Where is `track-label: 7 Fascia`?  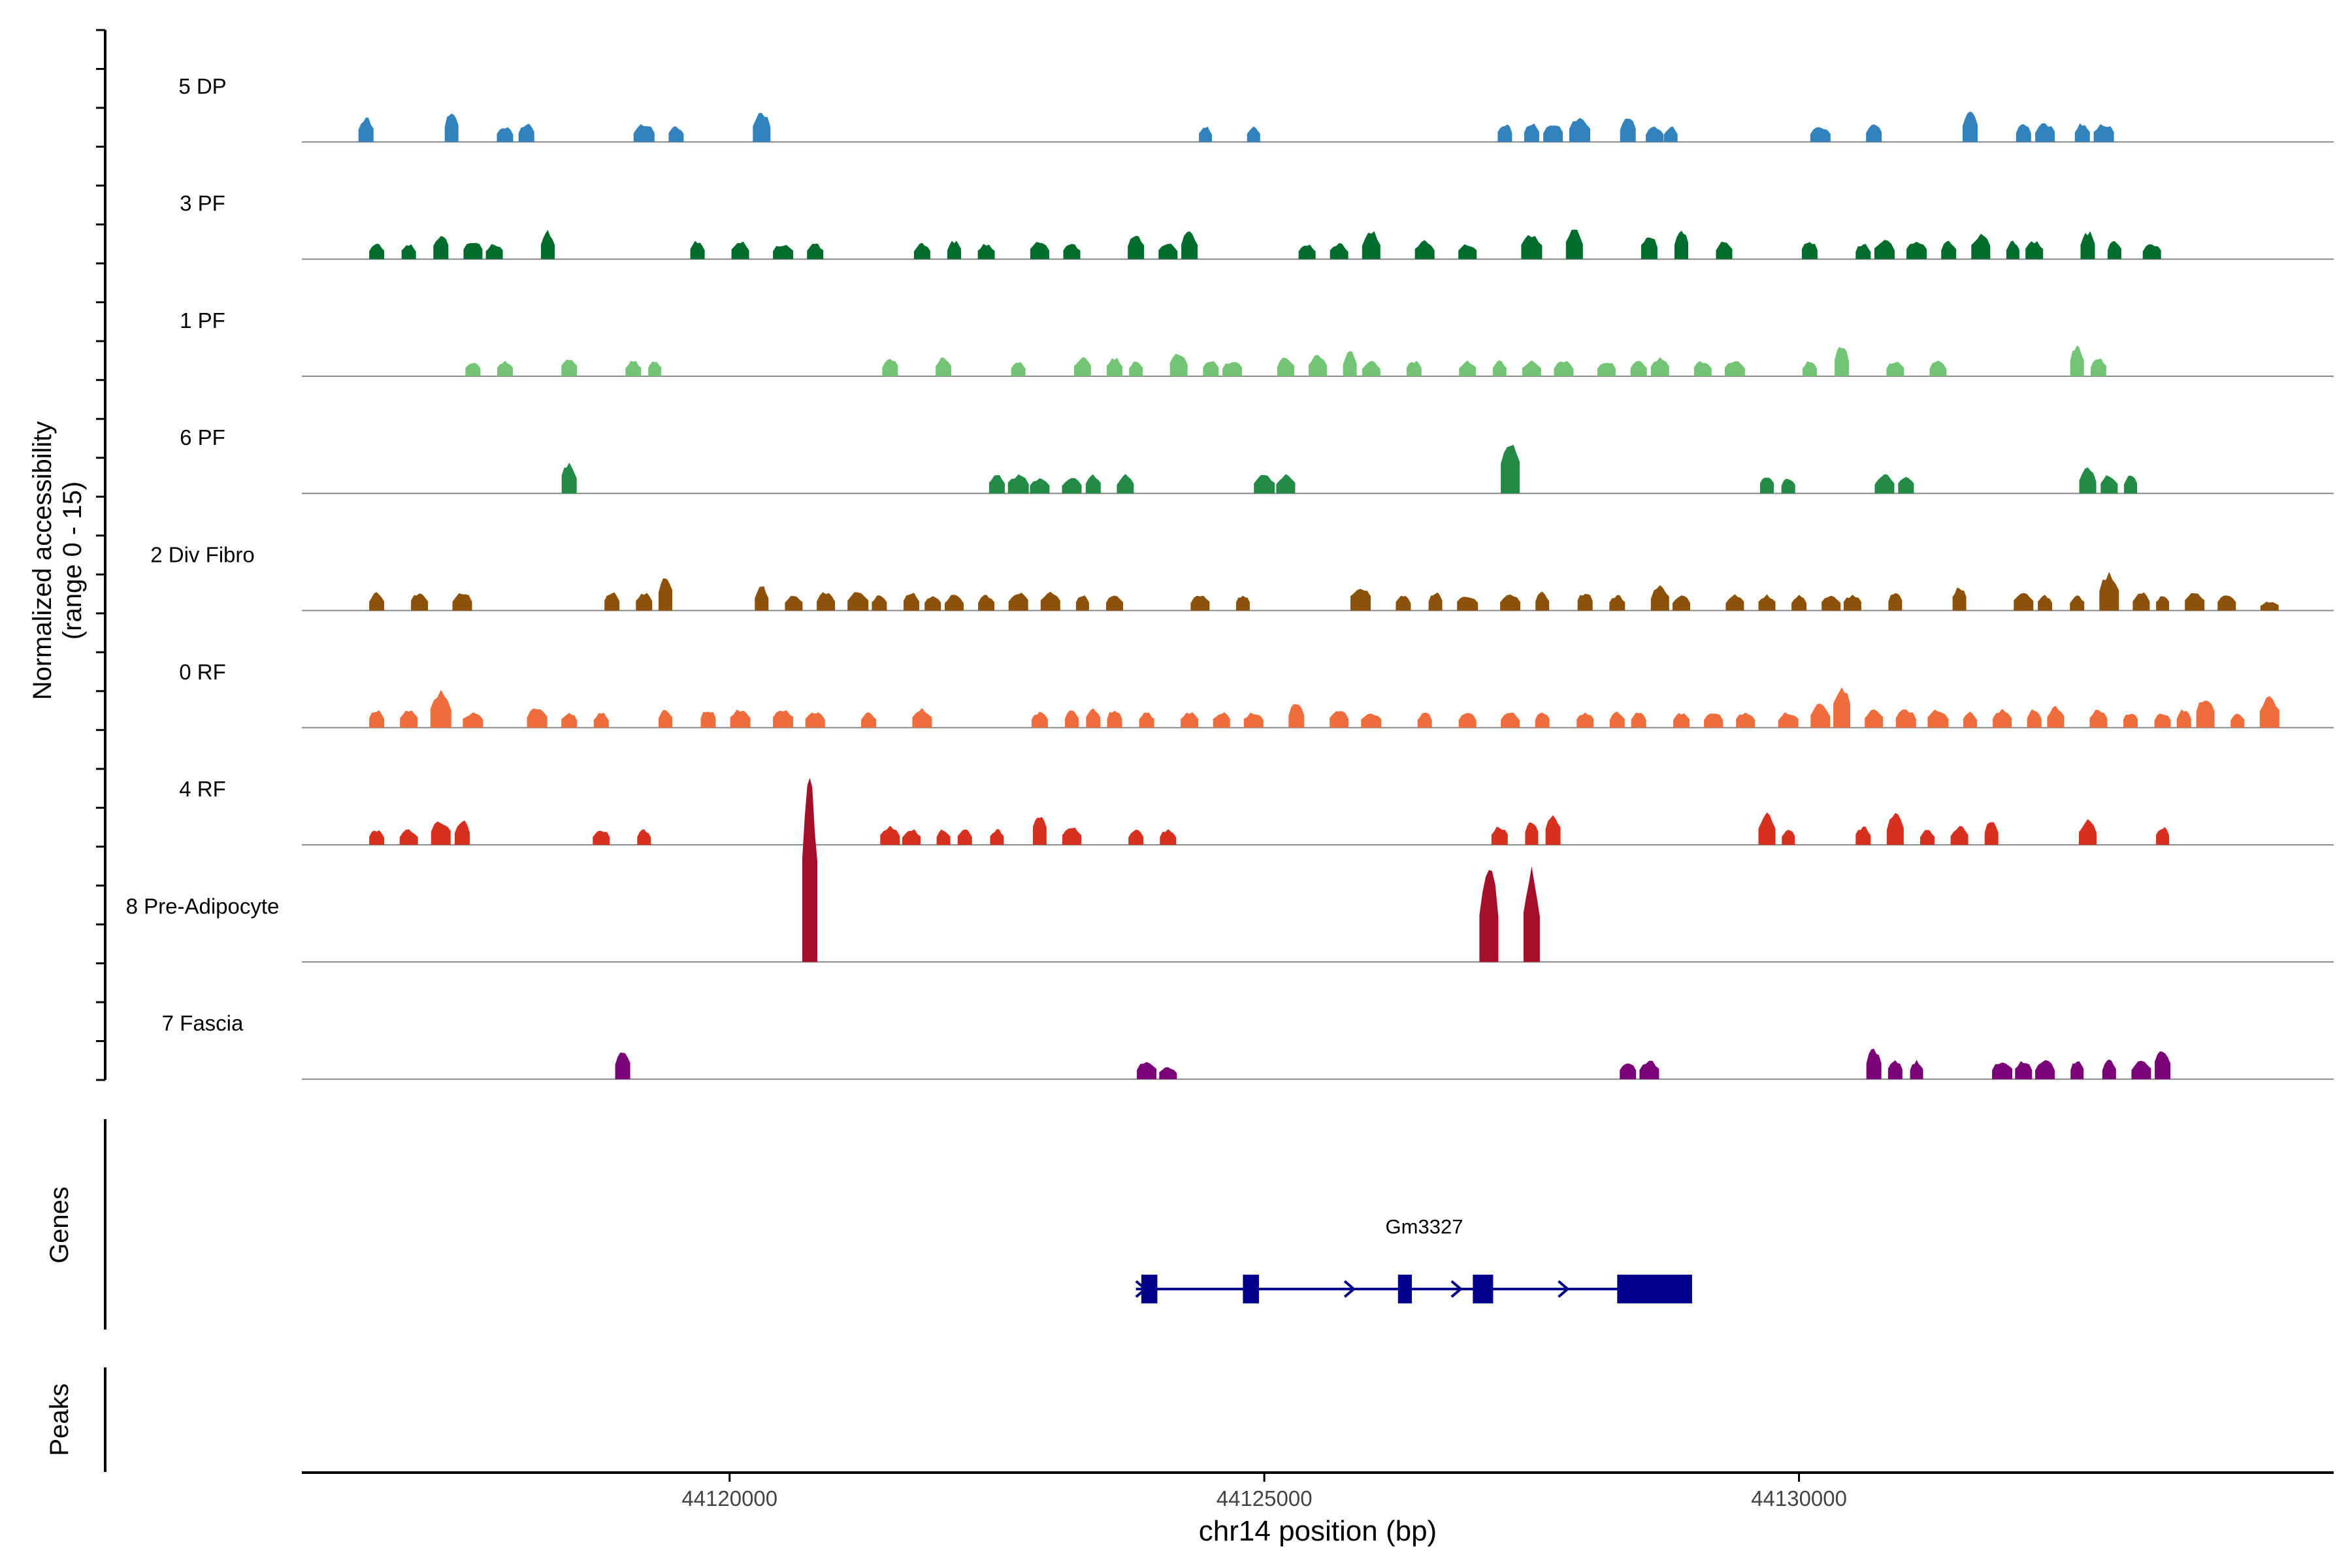 track-label: 7 Fascia is located at coordinates (203, 1023).